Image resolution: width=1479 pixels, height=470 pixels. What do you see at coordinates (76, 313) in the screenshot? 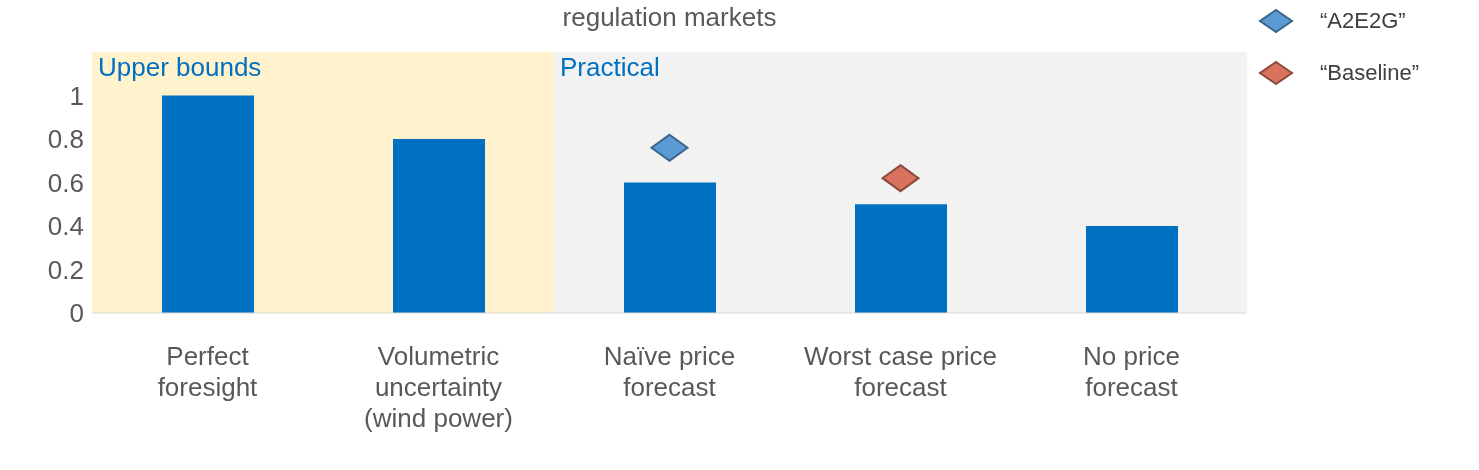
I see `y-tick-label: 0` at bounding box center [76, 313].